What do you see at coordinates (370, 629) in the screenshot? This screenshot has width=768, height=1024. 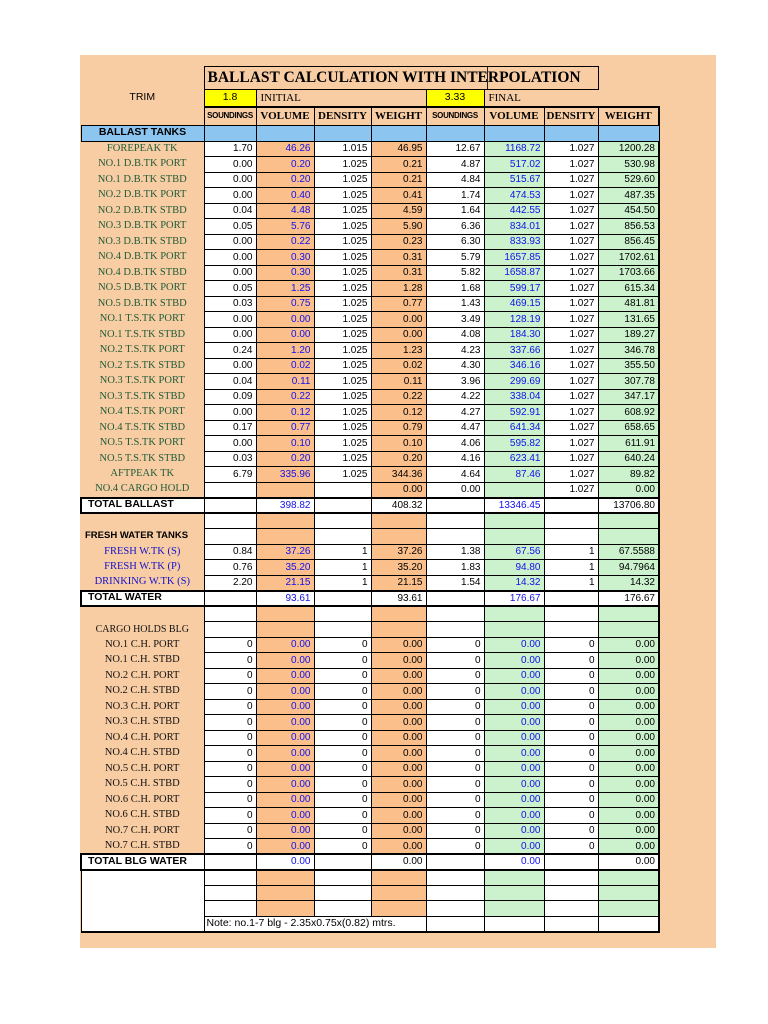 I see `section-label-row: CARGO HOLDS BLG` at bounding box center [370, 629].